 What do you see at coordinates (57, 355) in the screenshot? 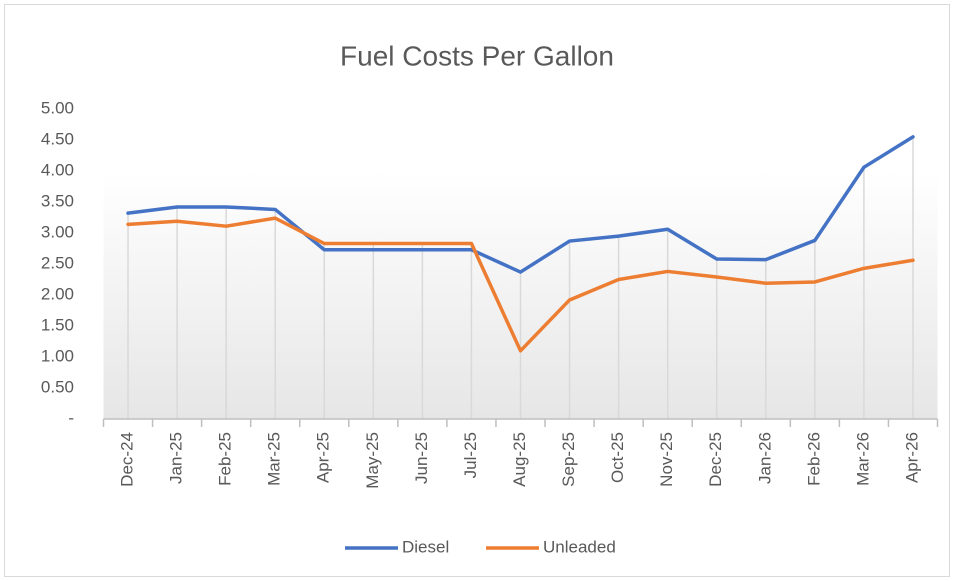
I see `y-tick-label: 1.00` at bounding box center [57, 355].